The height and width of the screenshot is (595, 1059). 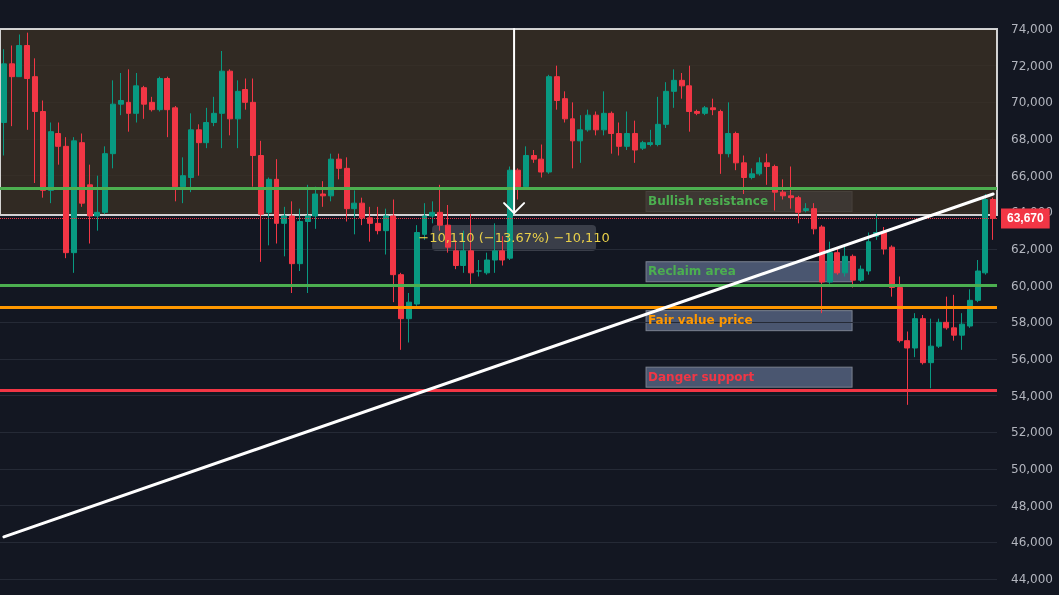 I want to click on y-tick-label: 50,000, so click(x=1032, y=469).